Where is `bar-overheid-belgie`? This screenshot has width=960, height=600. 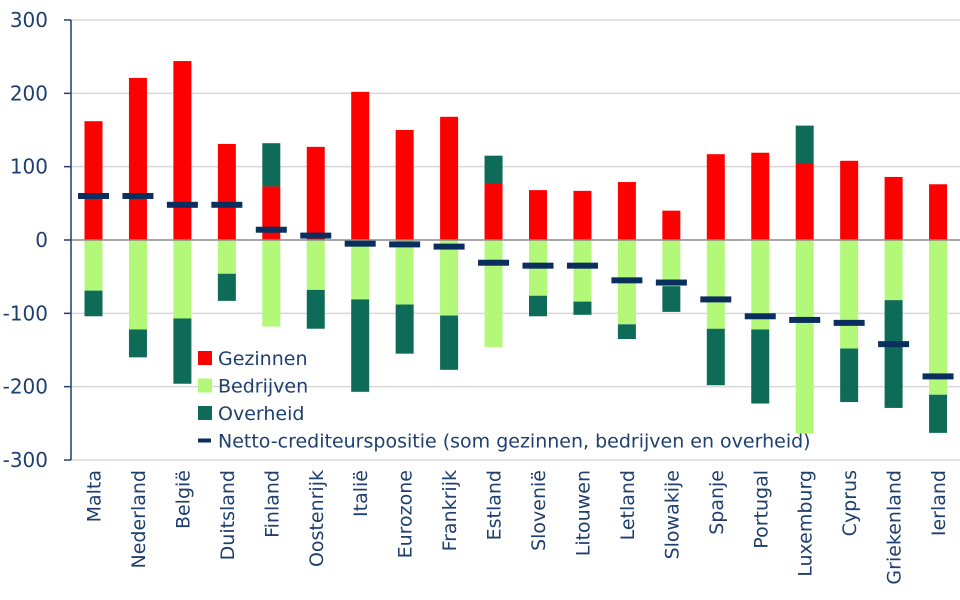 bar-overheid-belgie is located at coordinates (182, 351).